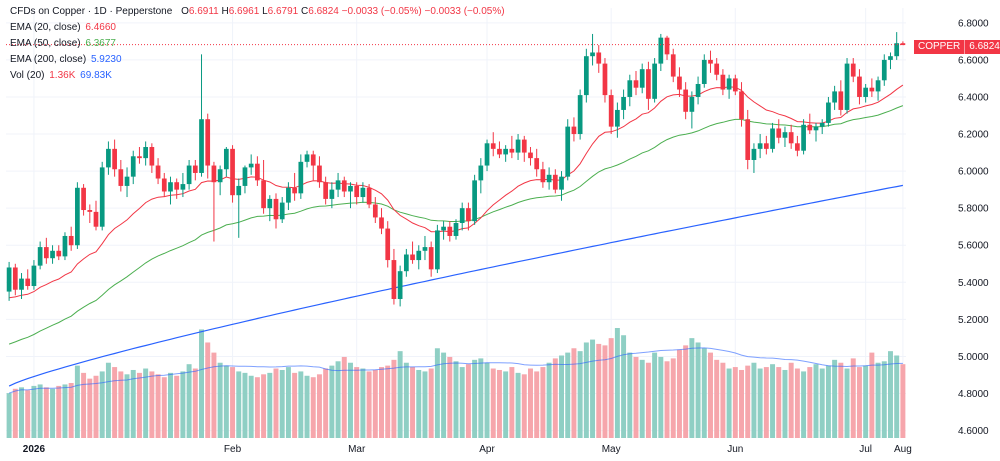 Image resolution: width=1000 pixels, height=461 pixels. Describe the element at coordinates (48, 59) in the screenshot. I see `ema200-label: EMA (200, close)` at that location.